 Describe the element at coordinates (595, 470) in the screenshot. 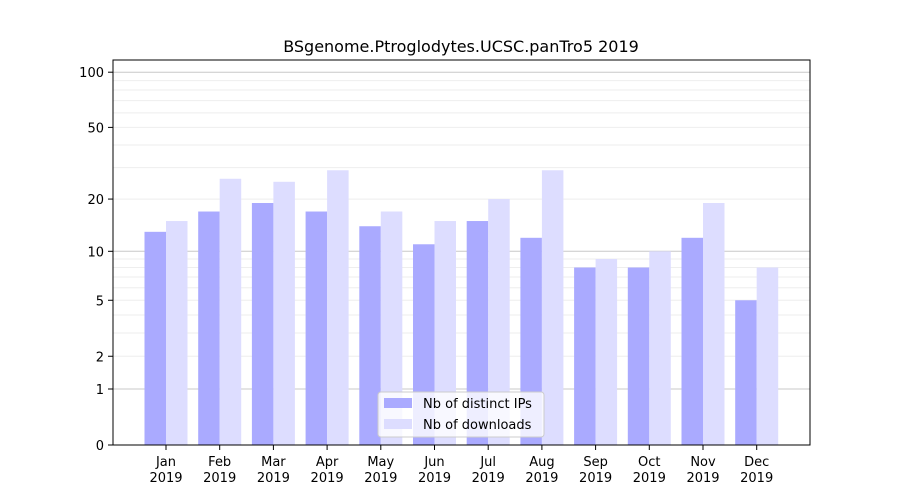

I see `x-tick-label: Sep 2019` at that location.